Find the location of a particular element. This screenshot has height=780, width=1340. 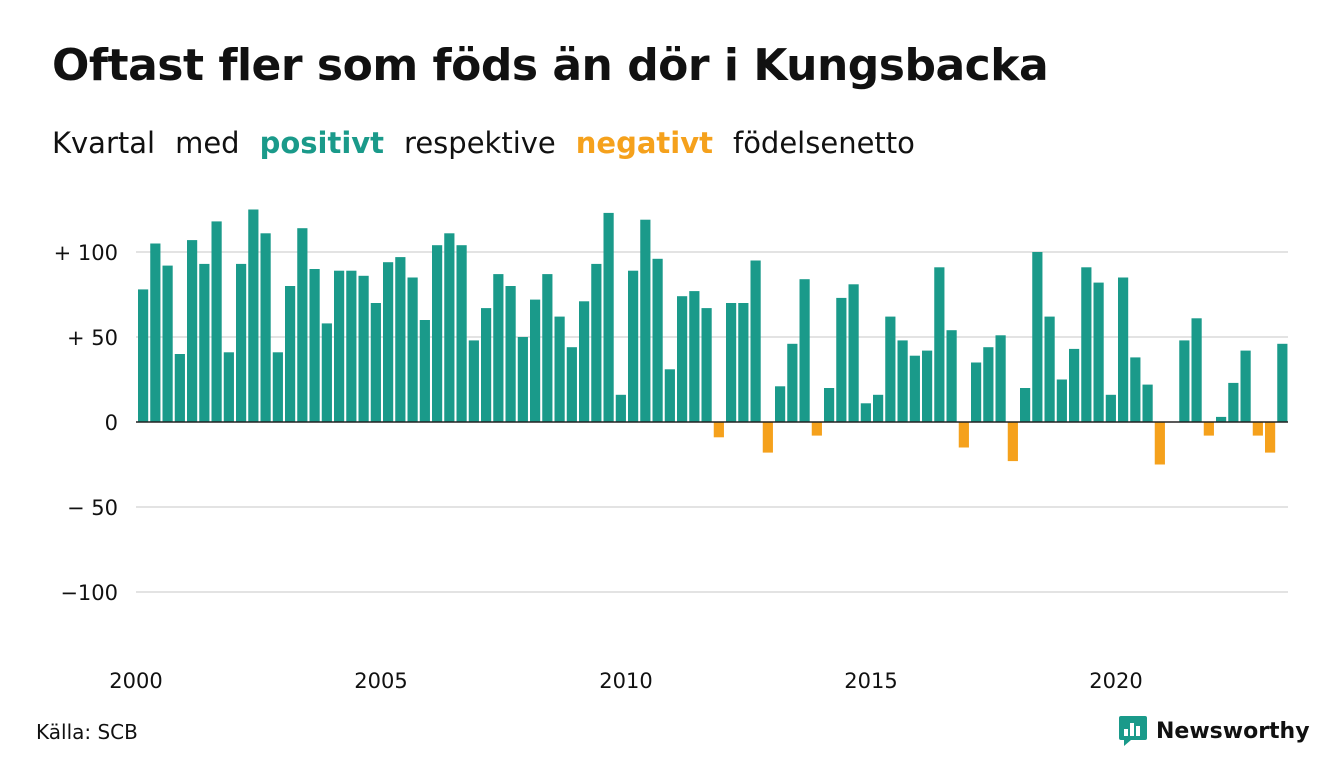

y-tick-label: −100 is located at coordinates (89, 593).